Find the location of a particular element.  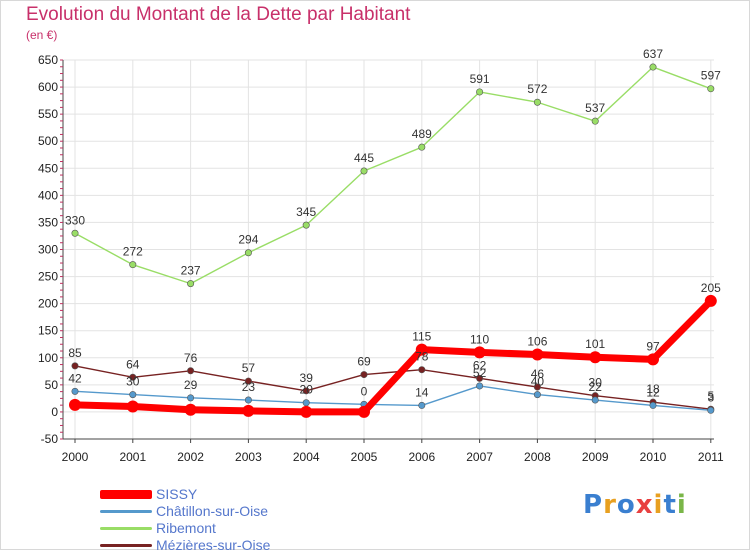

data-label: 597 is located at coordinates (711, 76).